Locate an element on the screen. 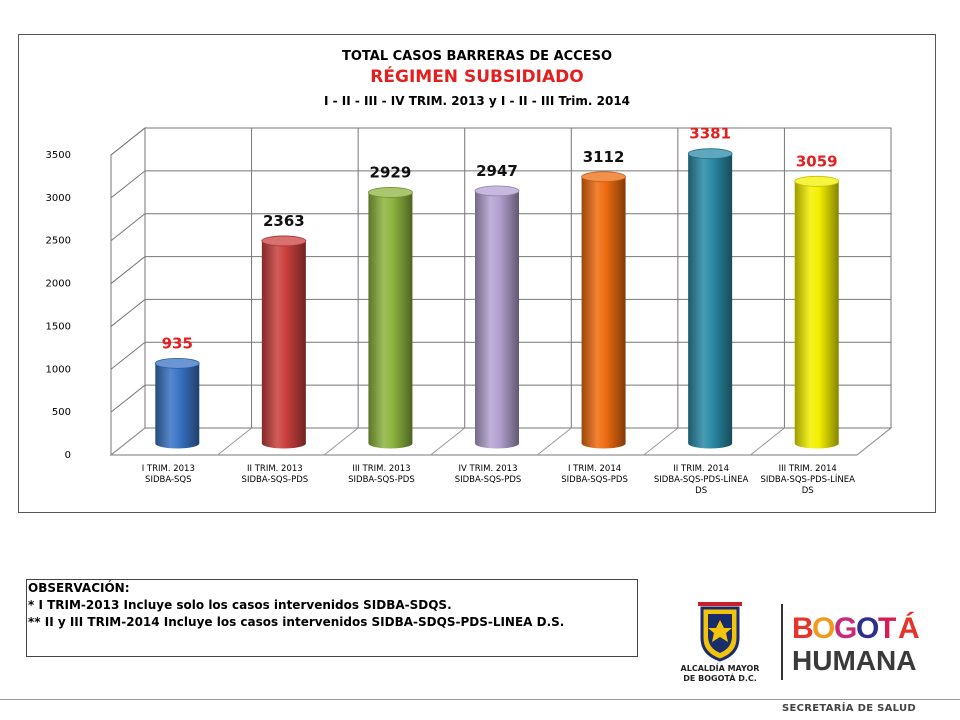 This screenshot has width=960, height=720. bar-2-top is located at coordinates (284, 241).